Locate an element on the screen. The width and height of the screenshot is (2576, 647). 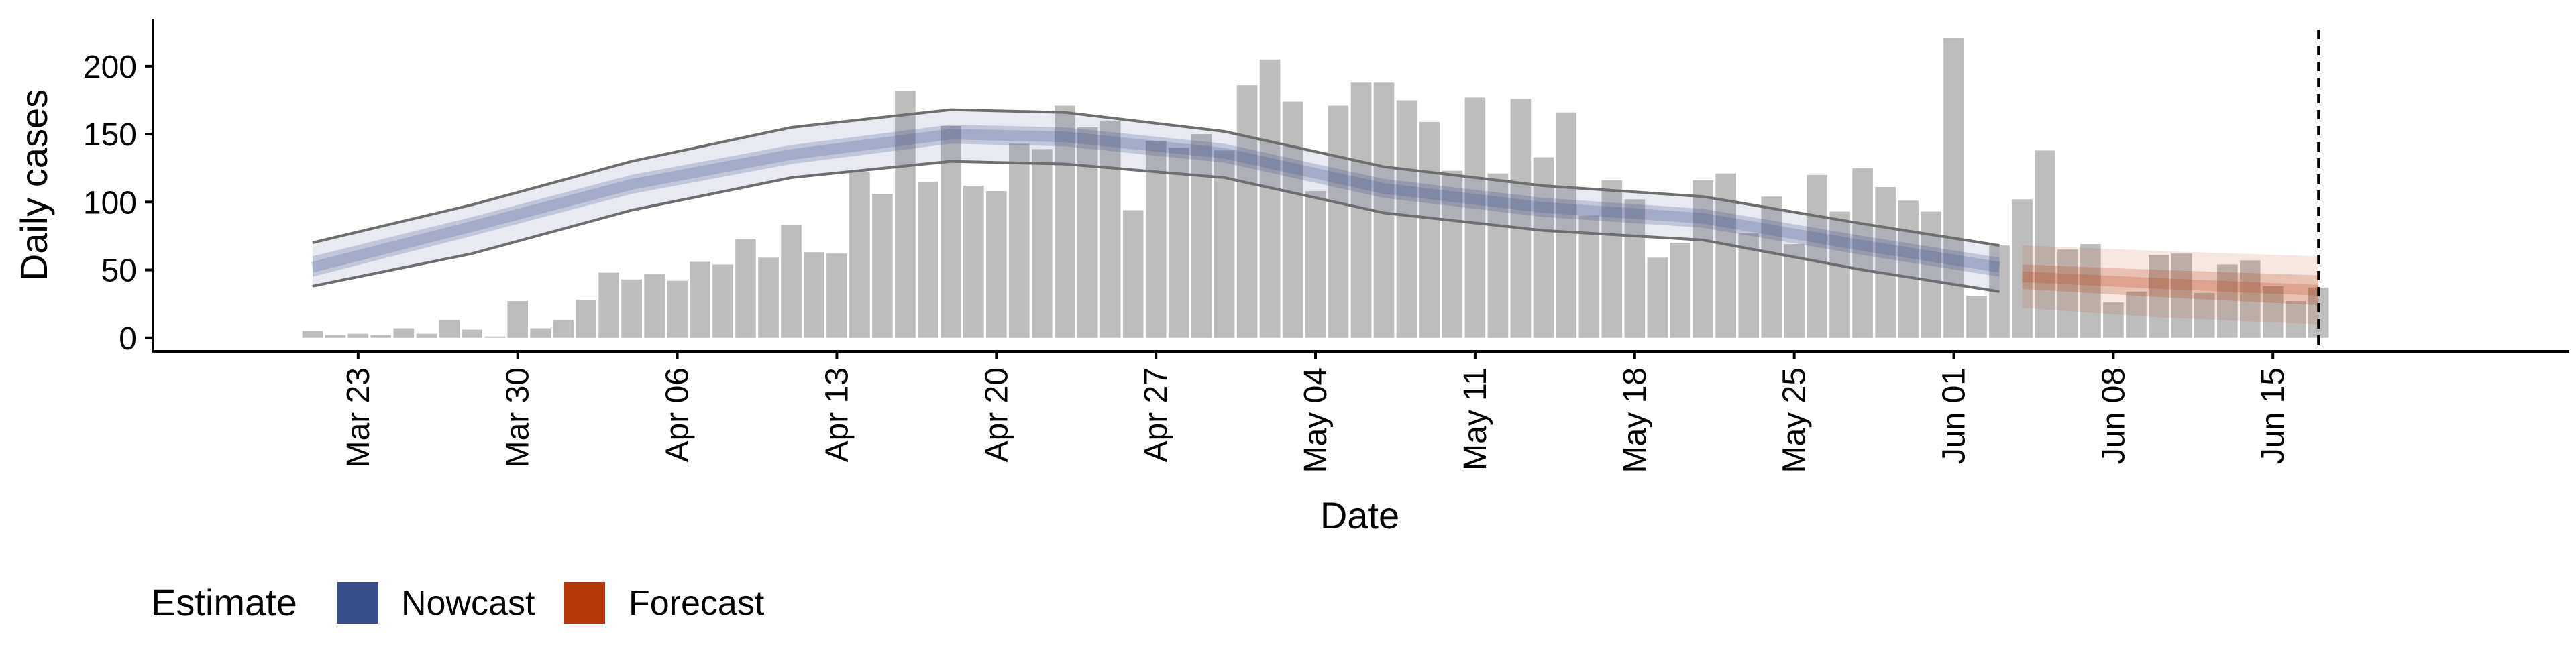
x-tick-label: Mar 30 is located at coordinates (518, 417).